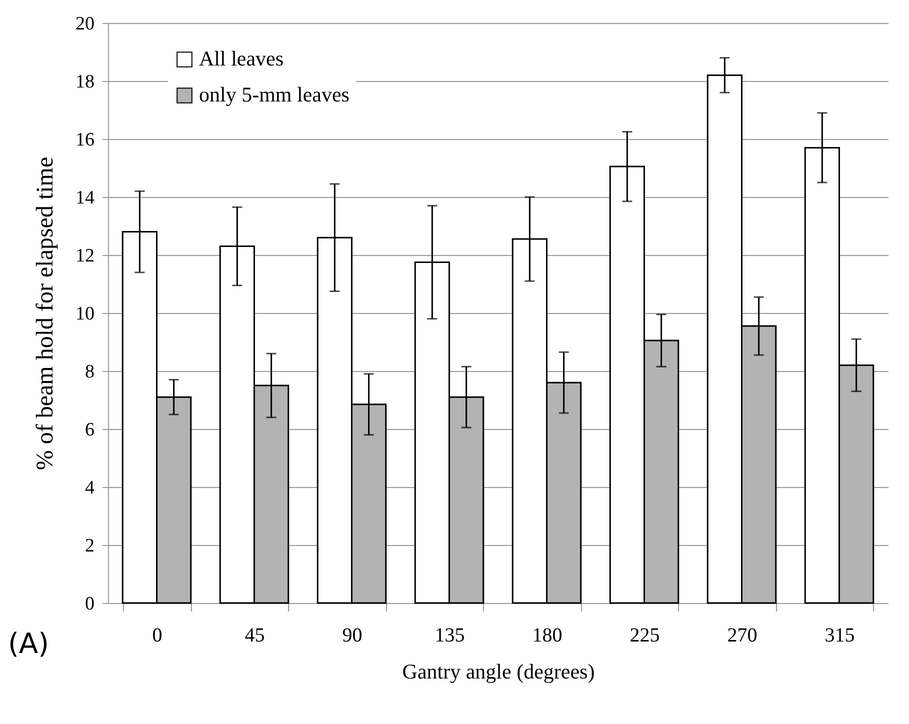 The image size is (909, 724). What do you see at coordinates (89, 546) in the screenshot?
I see `y-tick-label: 2` at bounding box center [89, 546].